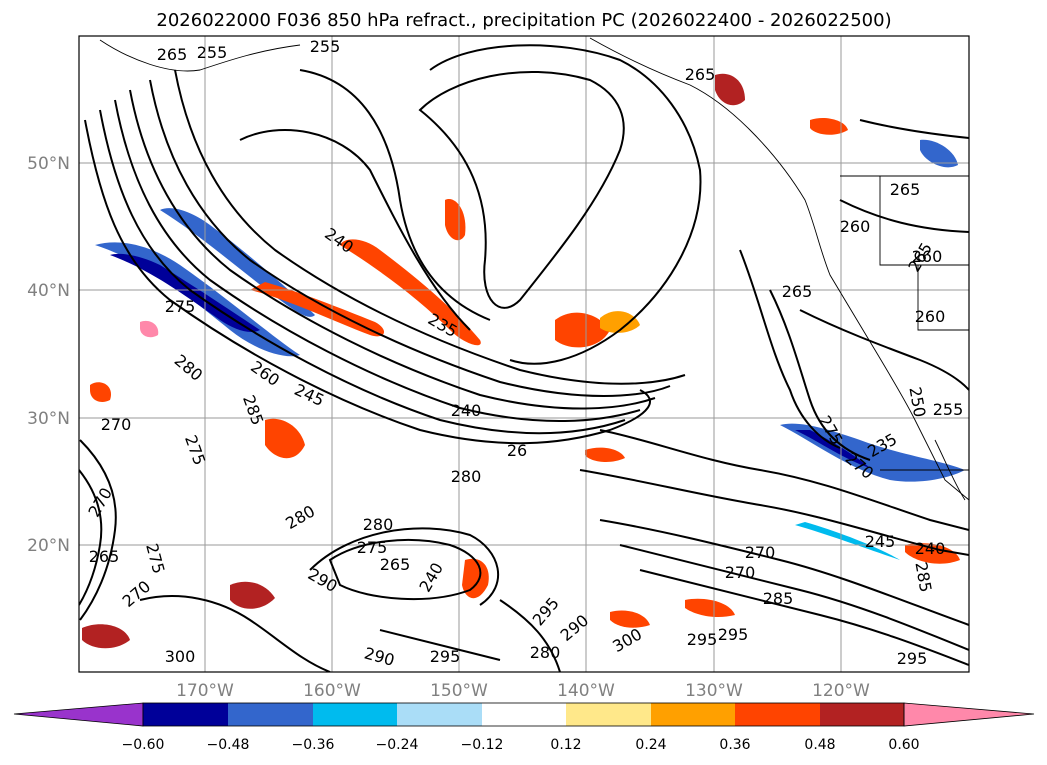 This screenshot has width=1047, height=765. What do you see at coordinates (228, 745) in the screenshot?
I see `colorbar-tick-label: −0.48` at bounding box center [228, 745].